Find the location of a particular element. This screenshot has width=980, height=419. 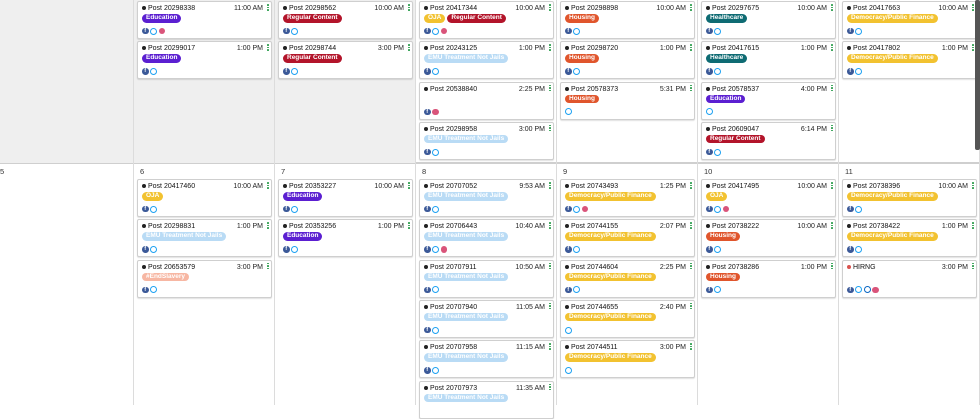

post-title: Post 20298831 is located at coordinates (168, 226).